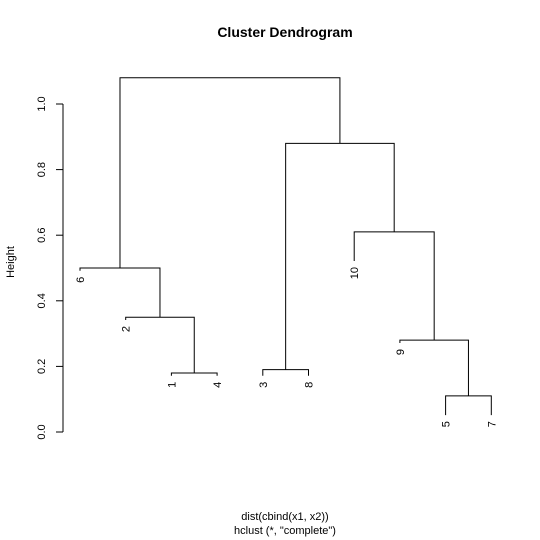  What do you see at coordinates (42, 300) in the screenshot?
I see `y-tick-label: 0.4` at bounding box center [42, 300].